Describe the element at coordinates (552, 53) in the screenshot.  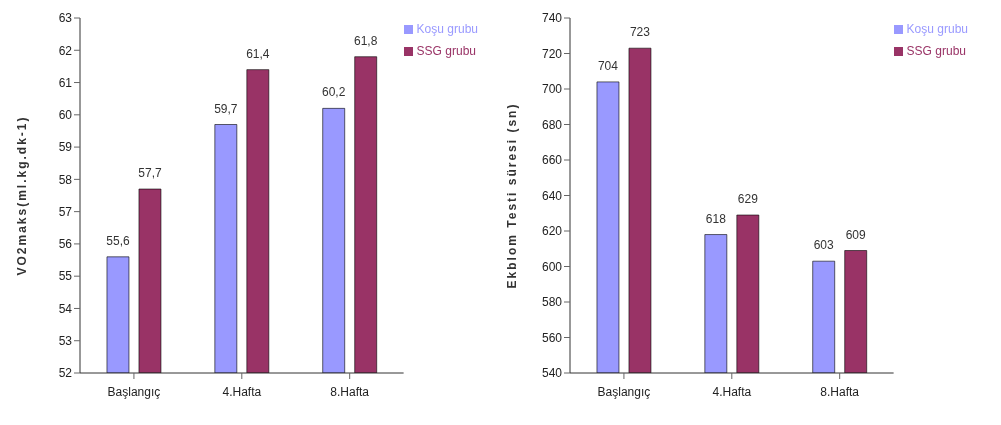
I see `y-tick-label: 720` at that location.